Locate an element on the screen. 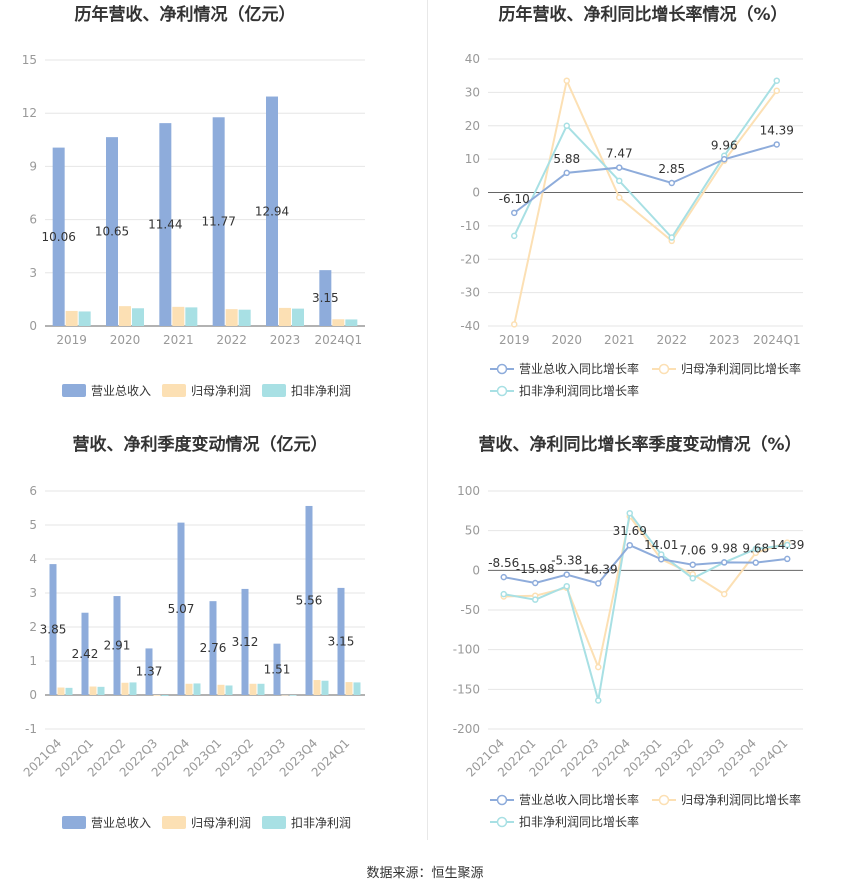  line-deducted-profit-growth is located at coordinates (645, 605).